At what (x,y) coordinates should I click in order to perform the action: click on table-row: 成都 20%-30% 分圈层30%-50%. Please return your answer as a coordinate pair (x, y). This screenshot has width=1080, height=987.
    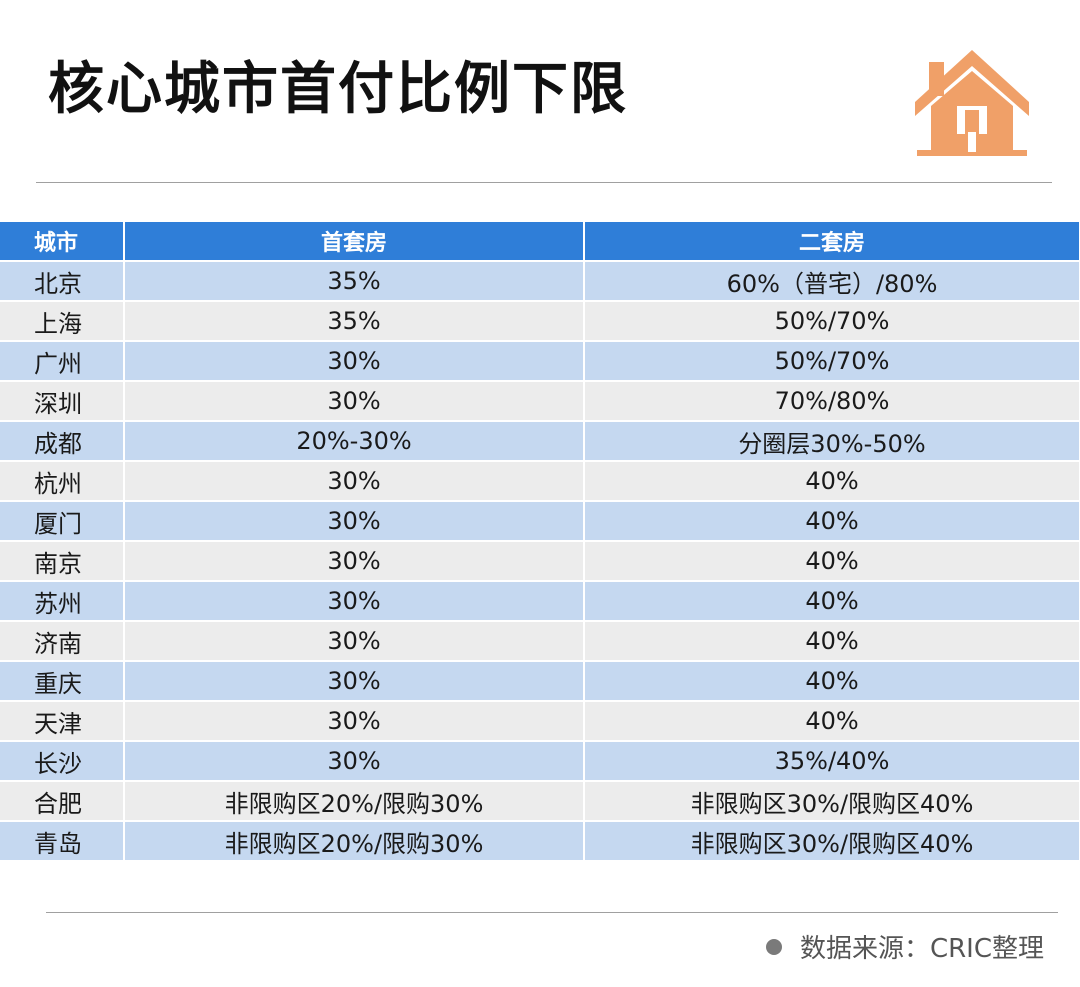
    Looking at the image, I should click on (540, 441).